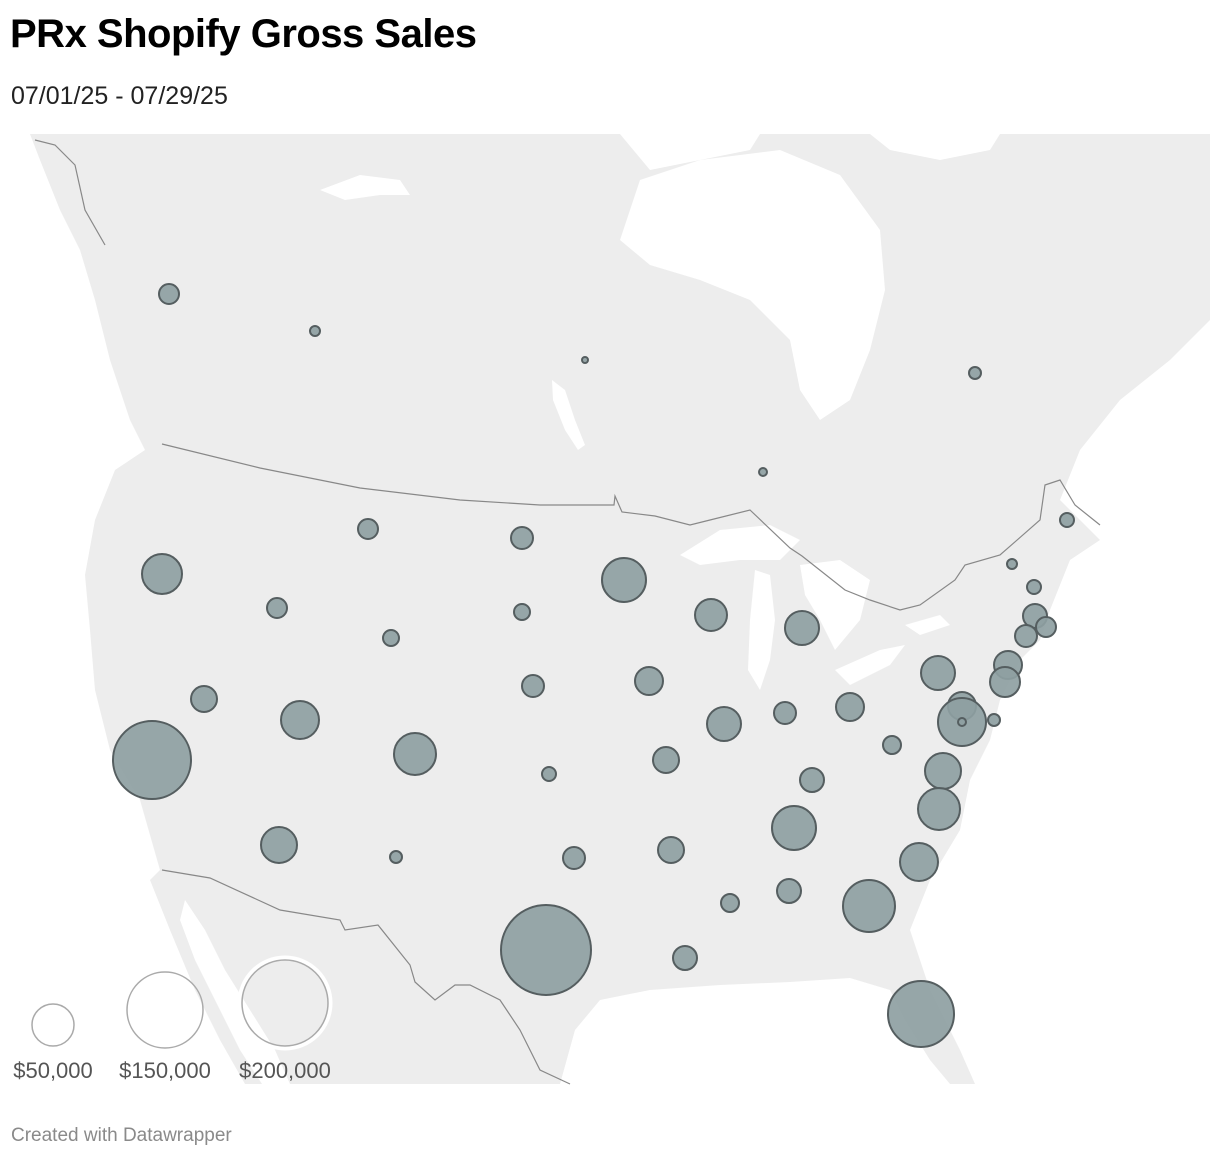 The height and width of the screenshot is (1160, 1220). Describe the element at coordinates (752, 285) in the screenshot. I see `hudson-bay` at that location.